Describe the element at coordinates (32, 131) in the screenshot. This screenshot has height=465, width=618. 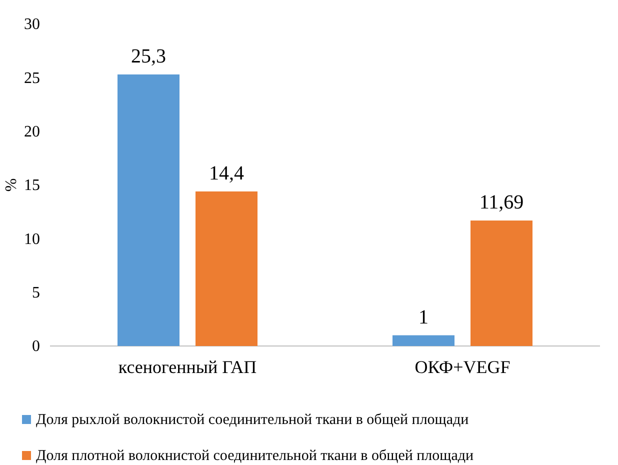
I see `y-tick-label: 20` at that location.